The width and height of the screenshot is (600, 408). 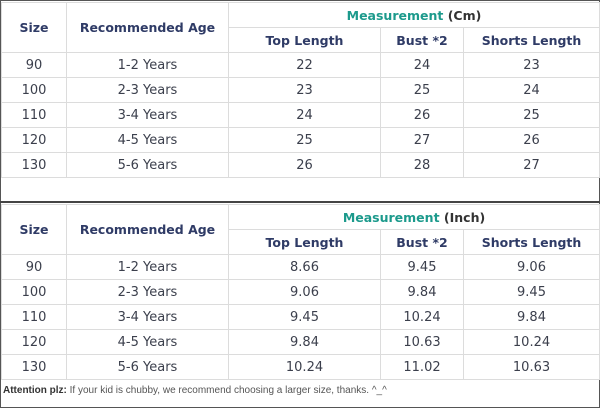 I want to click on table-row: 120 4-5 Years 25 27 26, so click(x=300, y=140).